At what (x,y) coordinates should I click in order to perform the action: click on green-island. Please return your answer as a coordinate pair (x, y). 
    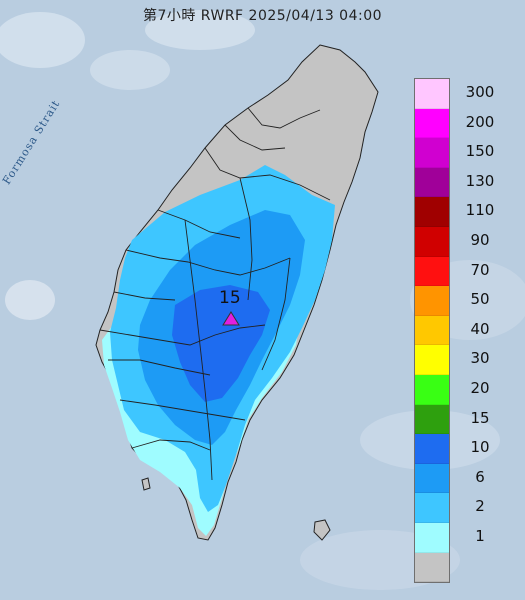
    Looking at the image, I should click on (322, 530).